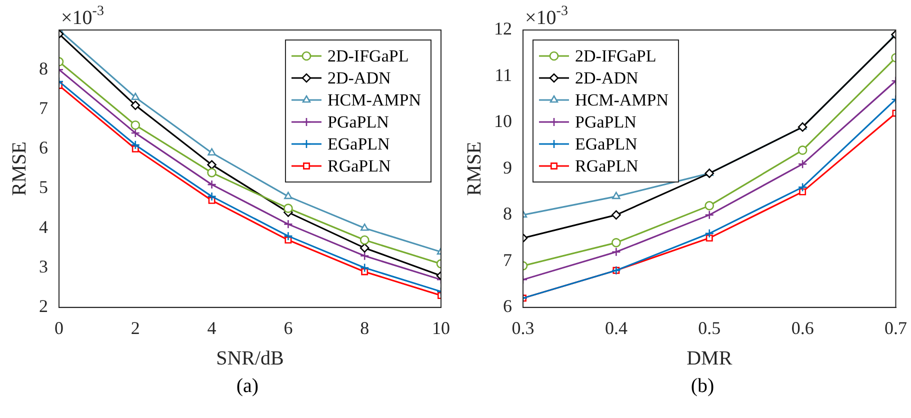 The image size is (911, 418). What do you see at coordinates (211, 328) in the screenshot?
I see `x-tick-label: 4` at bounding box center [211, 328].